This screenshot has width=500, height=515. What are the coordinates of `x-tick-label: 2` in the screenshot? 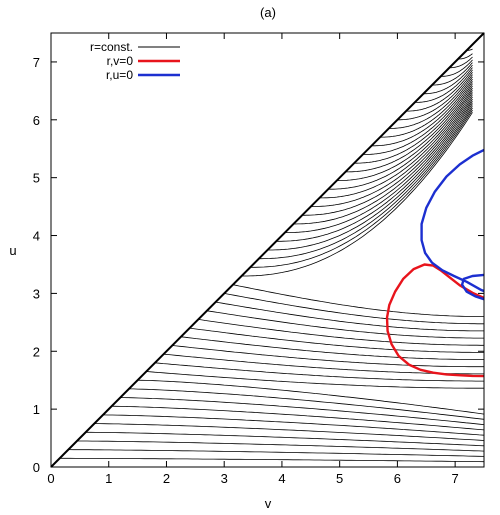 It's located at (166, 478).